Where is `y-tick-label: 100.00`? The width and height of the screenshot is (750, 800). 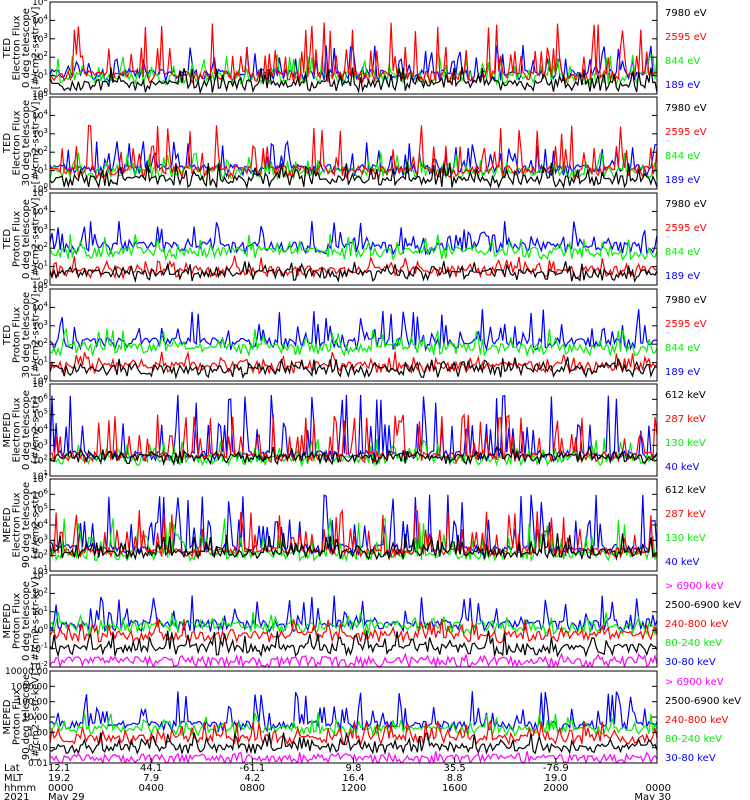 y-tick-label: 100.00 is located at coordinates (33, 703).